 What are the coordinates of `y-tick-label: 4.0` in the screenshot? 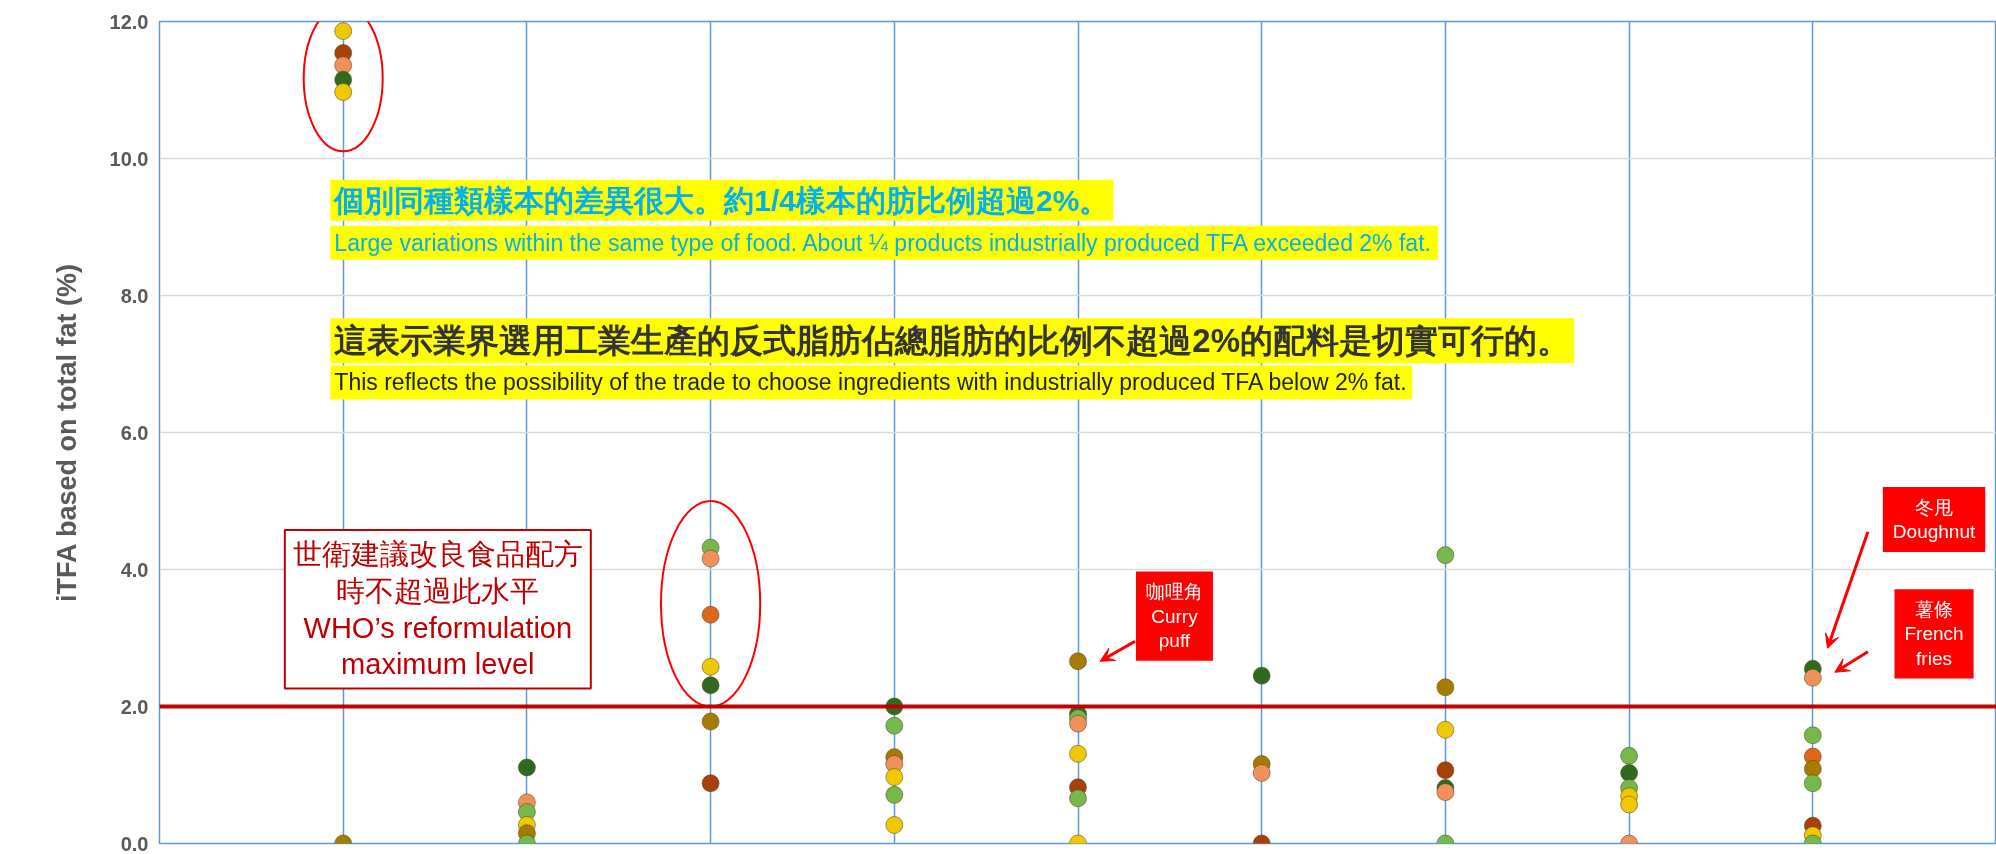 It's located at (134, 569).